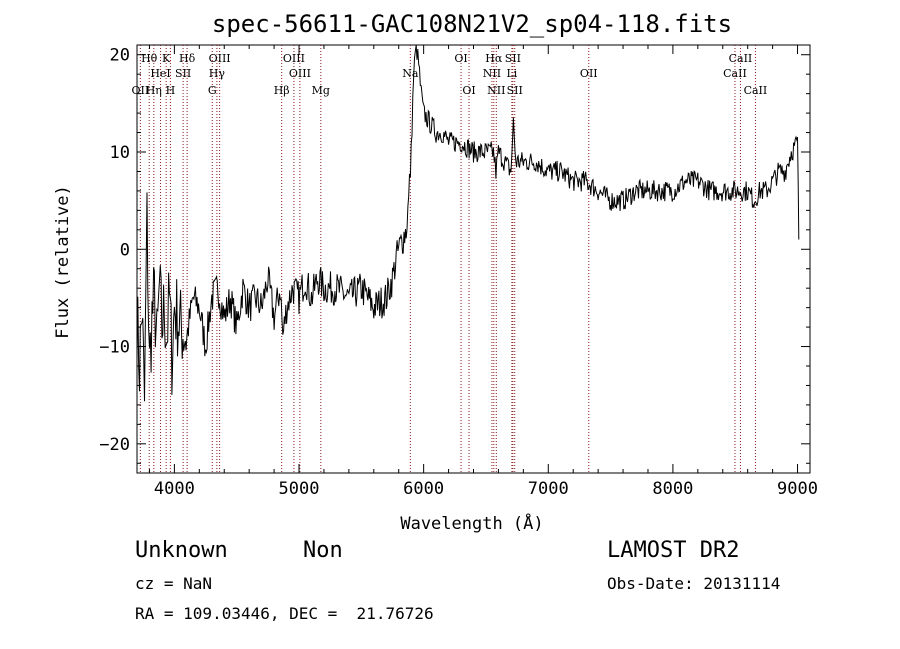 This screenshot has width=900, height=649. What do you see at coordinates (120, 153) in the screenshot?
I see `y-tick-label: 10` at bounding box center [120, 153].